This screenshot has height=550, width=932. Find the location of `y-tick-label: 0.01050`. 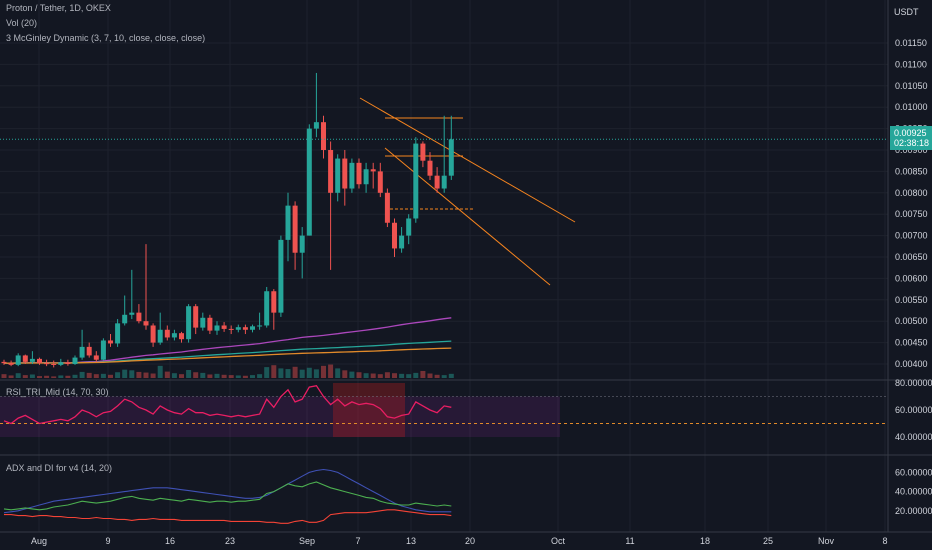

y-tick-label: 0.01050 is located at coordinates (911, 86).